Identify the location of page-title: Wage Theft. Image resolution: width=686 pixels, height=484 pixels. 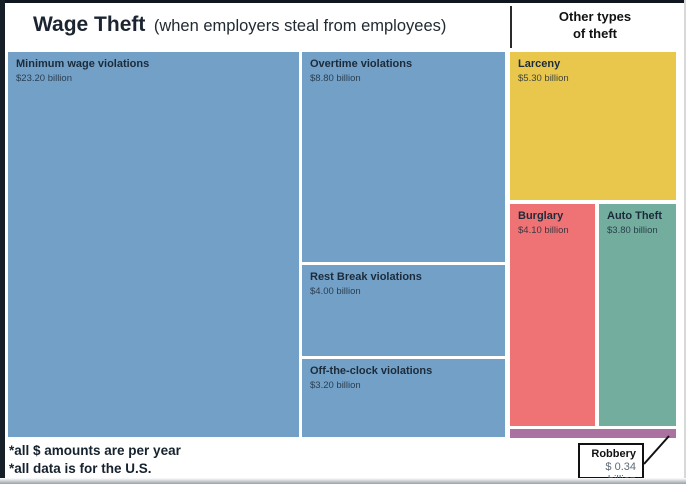
(89, 24).